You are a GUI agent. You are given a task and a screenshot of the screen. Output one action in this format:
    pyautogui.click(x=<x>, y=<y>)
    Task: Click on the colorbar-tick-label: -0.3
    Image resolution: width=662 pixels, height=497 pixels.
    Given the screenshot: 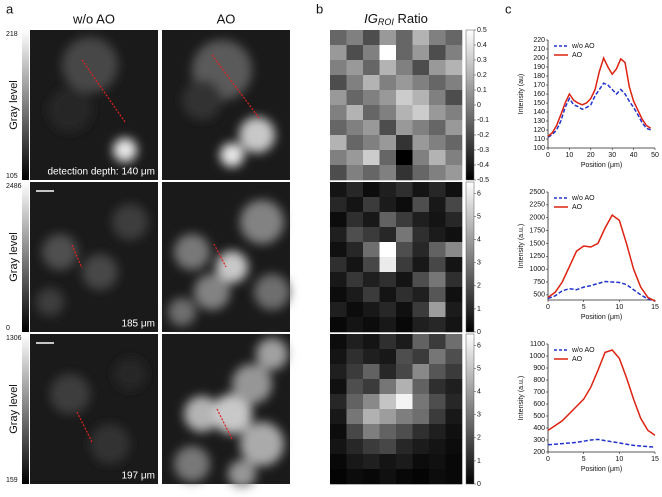 What is the action you would take?
    pyautogui.click(x=483, y=150)
    